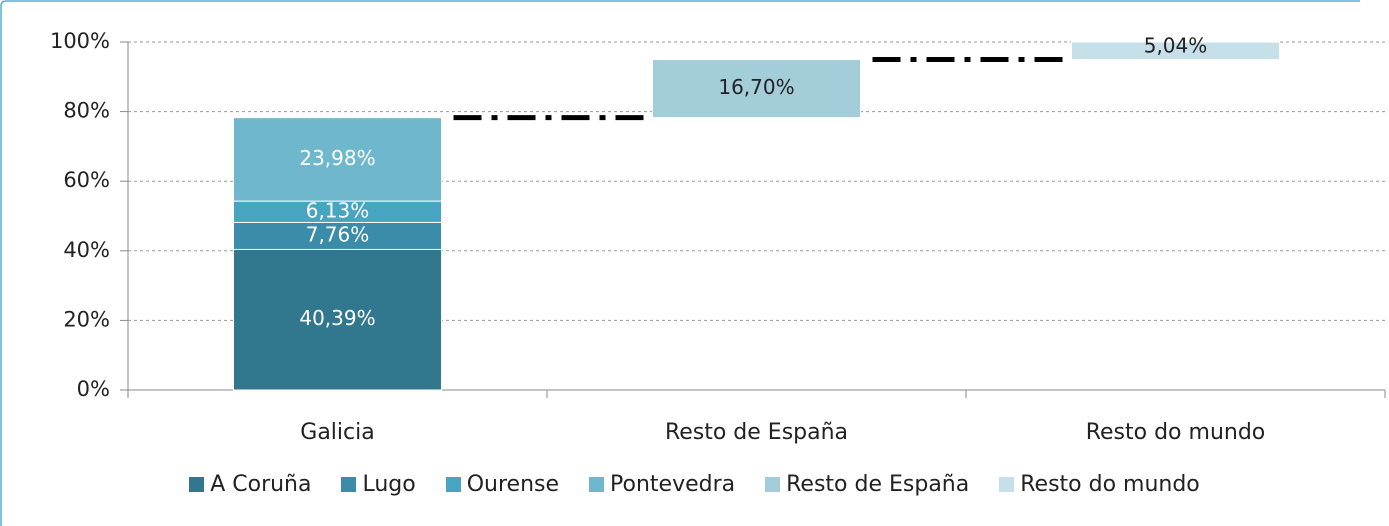  I want to click on legend-item: Resto de España, so click(867, 484).